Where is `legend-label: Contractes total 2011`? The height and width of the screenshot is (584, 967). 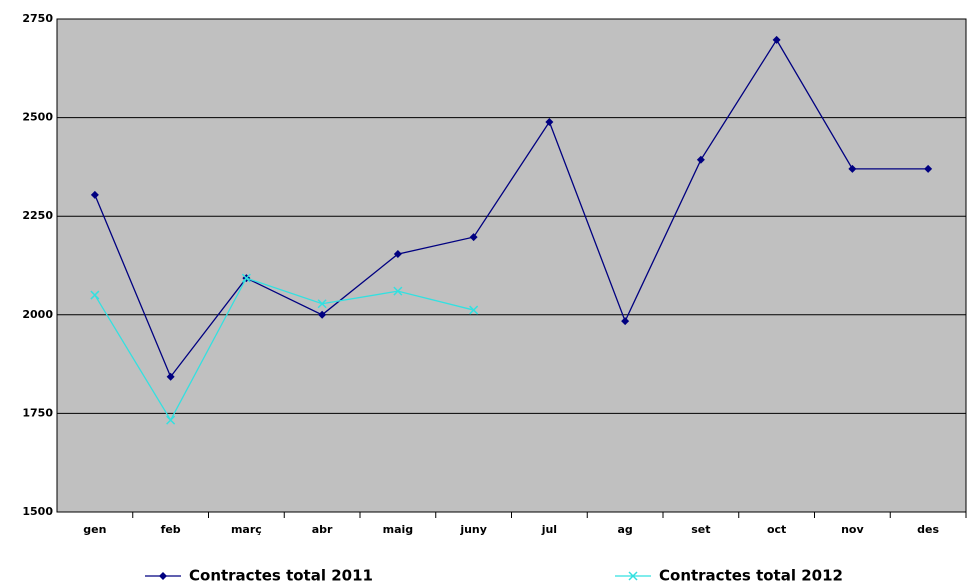
legend-label: Contractes total 2011 is located at coordinates (281, 575).